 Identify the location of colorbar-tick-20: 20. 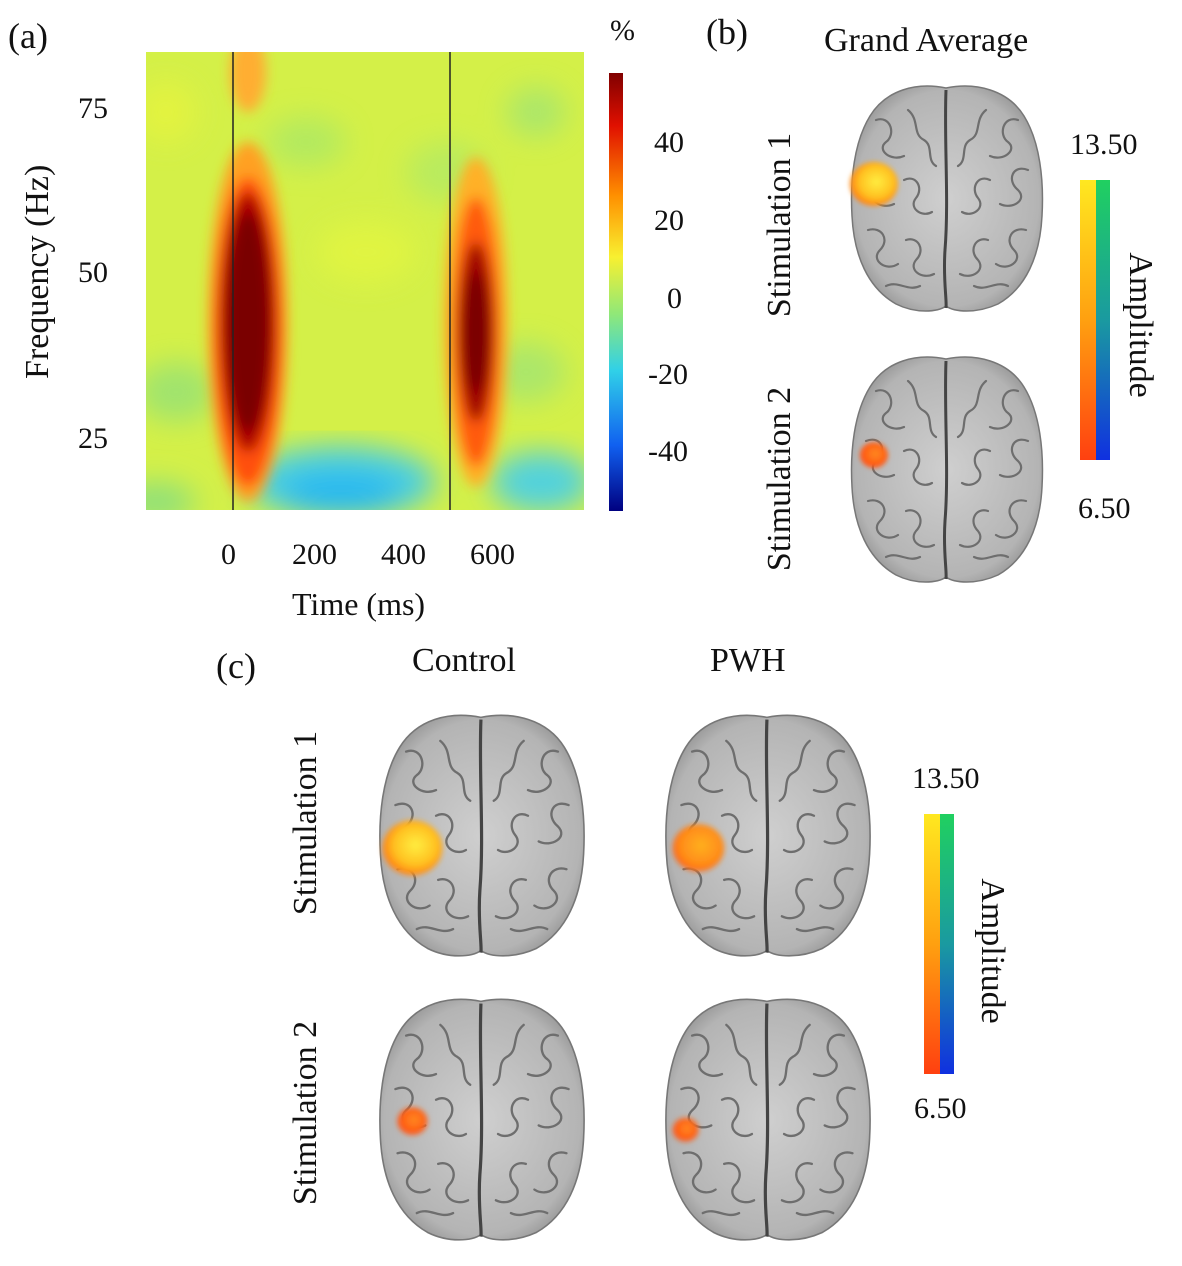
(669, 220).